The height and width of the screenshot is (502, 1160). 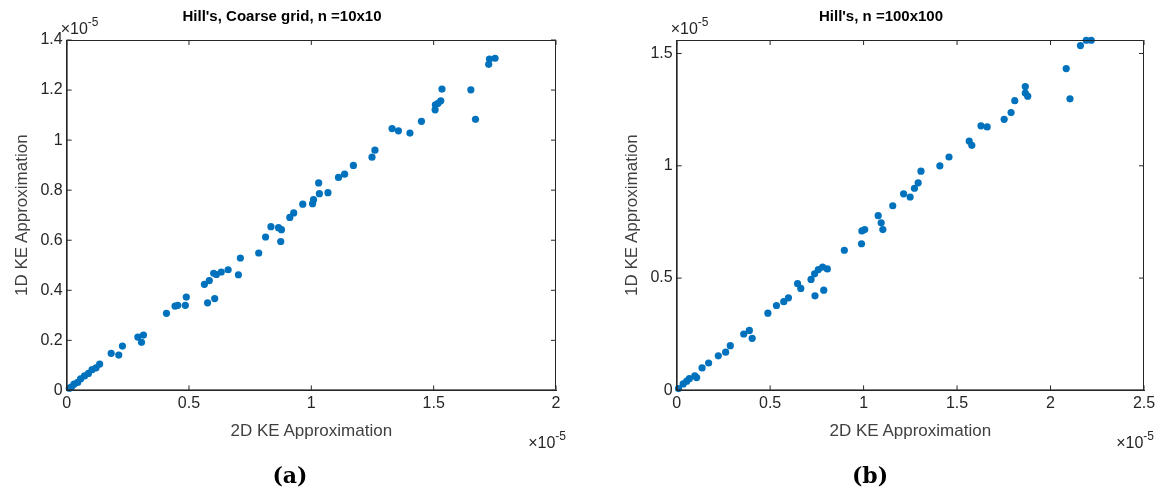 I want to click on y-tick-label: 1.5, so click(x=661, y=52).